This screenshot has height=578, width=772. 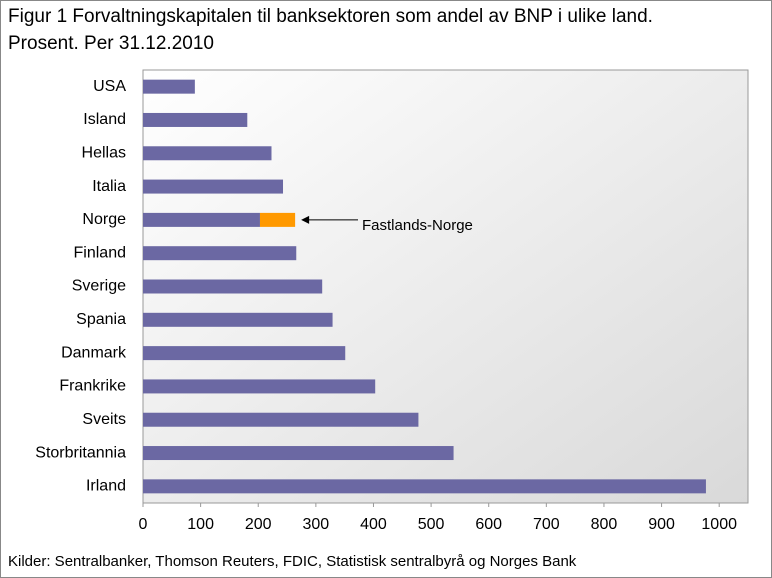 I want to click on y-tick-label: Sverige, so click(x=99, y=286).